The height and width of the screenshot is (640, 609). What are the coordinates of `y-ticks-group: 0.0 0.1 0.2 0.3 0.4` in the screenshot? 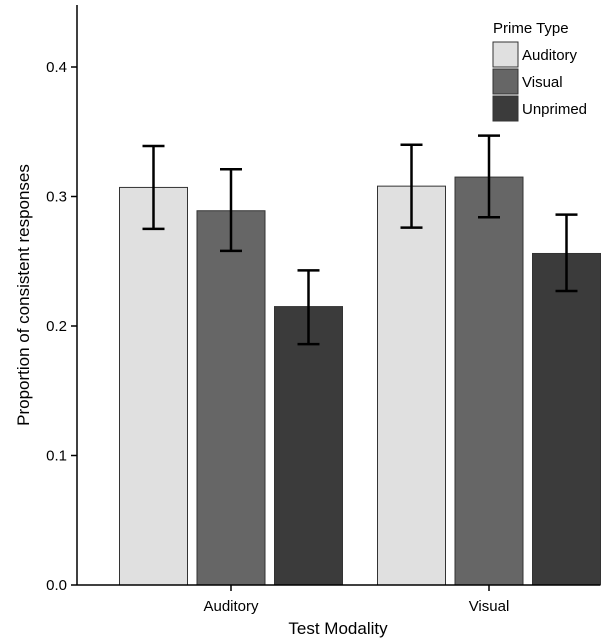 It's located at (61, 326).